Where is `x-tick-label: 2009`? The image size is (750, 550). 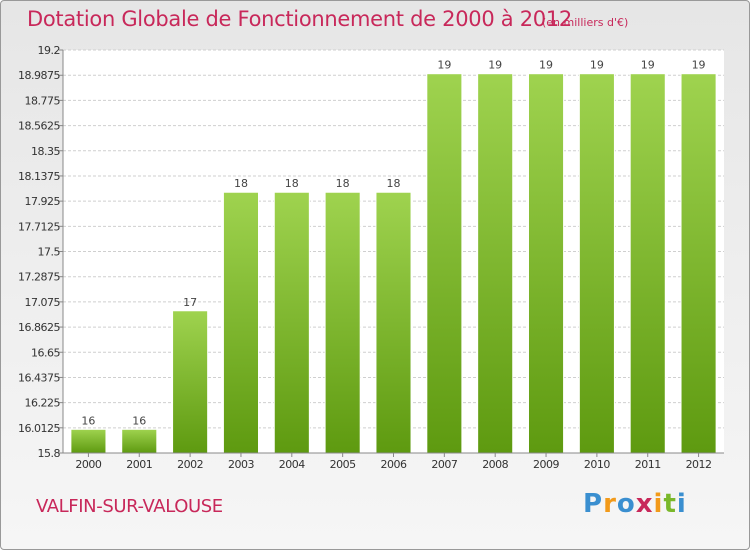
x-tick-label: 2009 is located at coordinates (546, 464).